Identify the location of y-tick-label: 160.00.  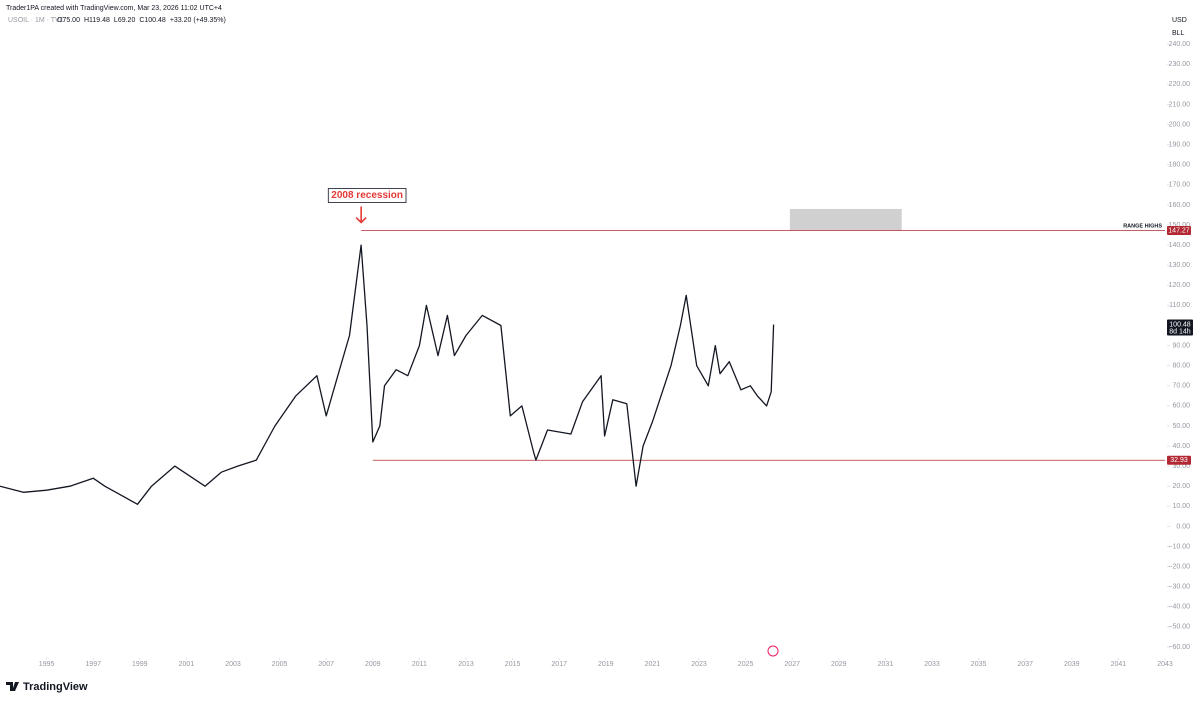
(1180, 205).